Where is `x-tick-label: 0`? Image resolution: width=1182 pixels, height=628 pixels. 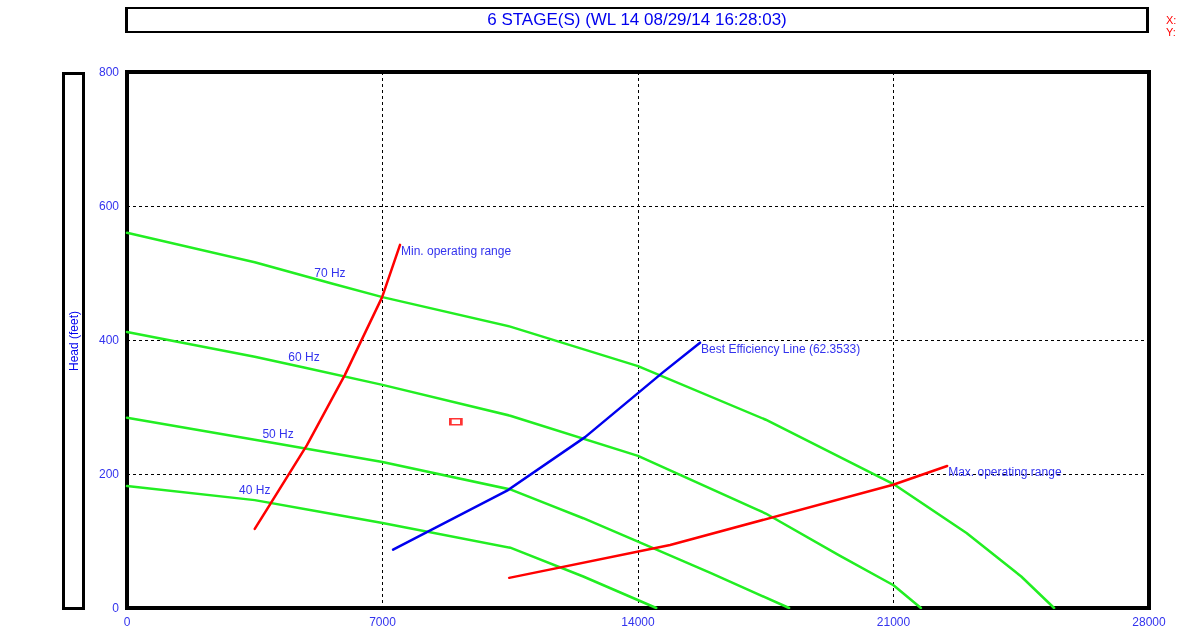 x-tick-label: 0 is located at coordinates (127, 621).